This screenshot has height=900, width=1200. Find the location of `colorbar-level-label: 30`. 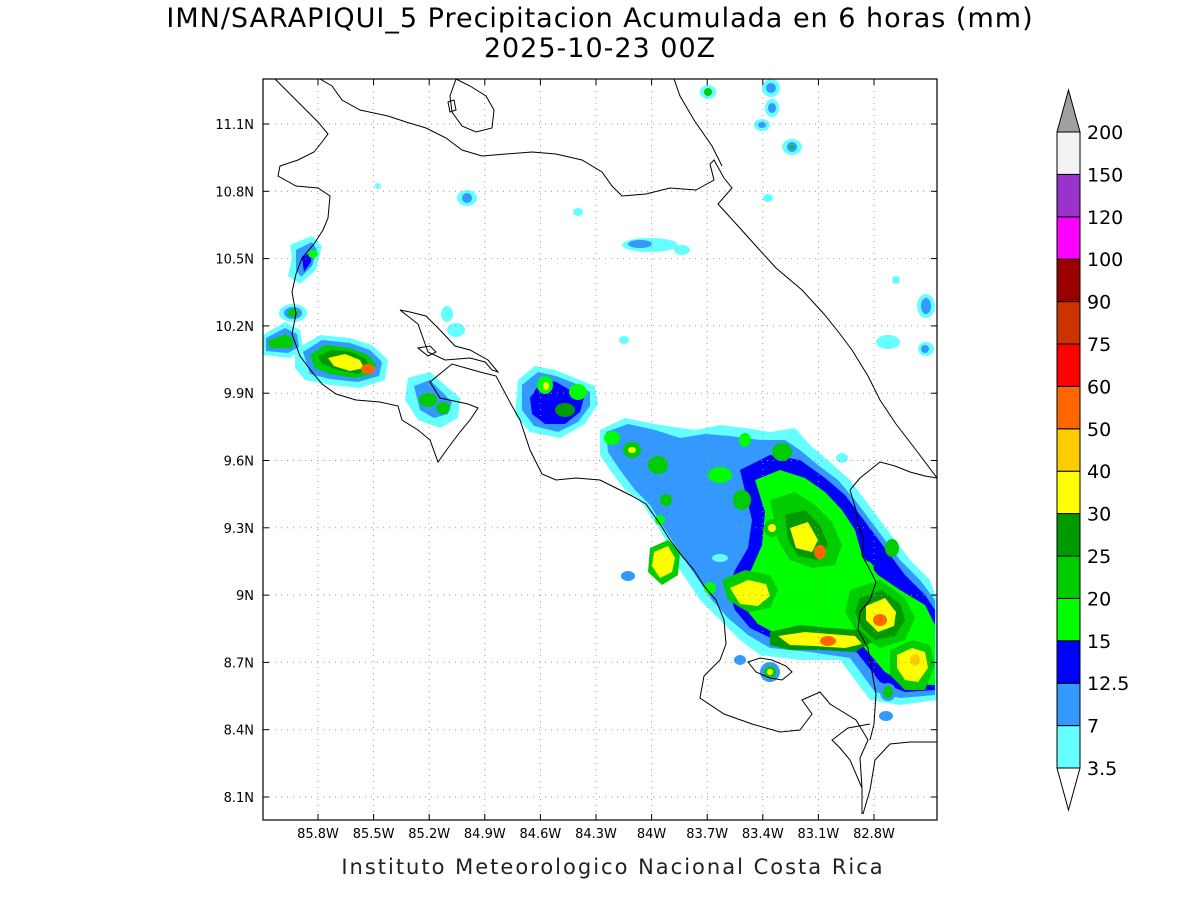

colorbar-level-label: 30 is located at coordinates (1099, 515).